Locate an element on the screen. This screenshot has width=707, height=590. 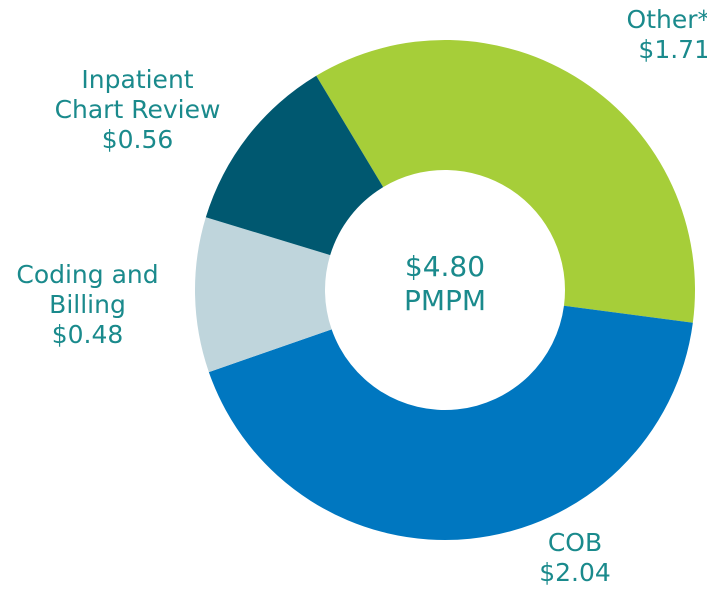
value-label: $1.71 is located at coordinates (672, 49).